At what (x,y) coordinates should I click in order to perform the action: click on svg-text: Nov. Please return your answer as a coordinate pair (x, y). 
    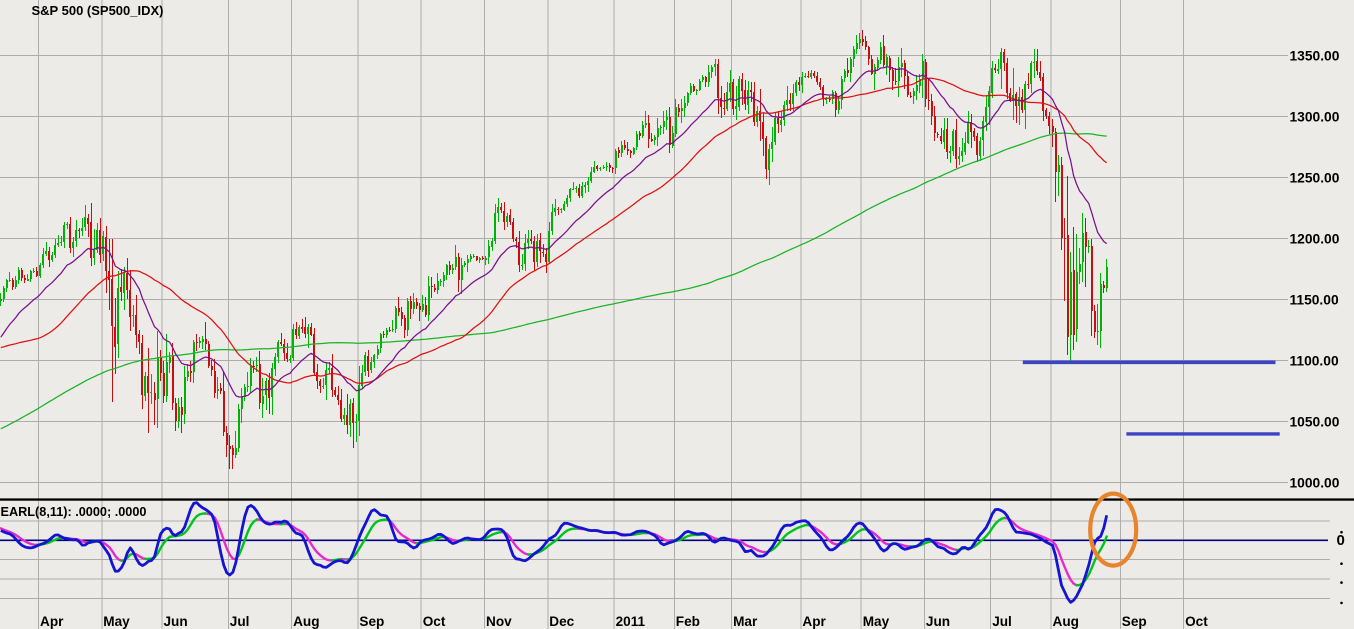
    Looking at the image, I should click on (499, 621).